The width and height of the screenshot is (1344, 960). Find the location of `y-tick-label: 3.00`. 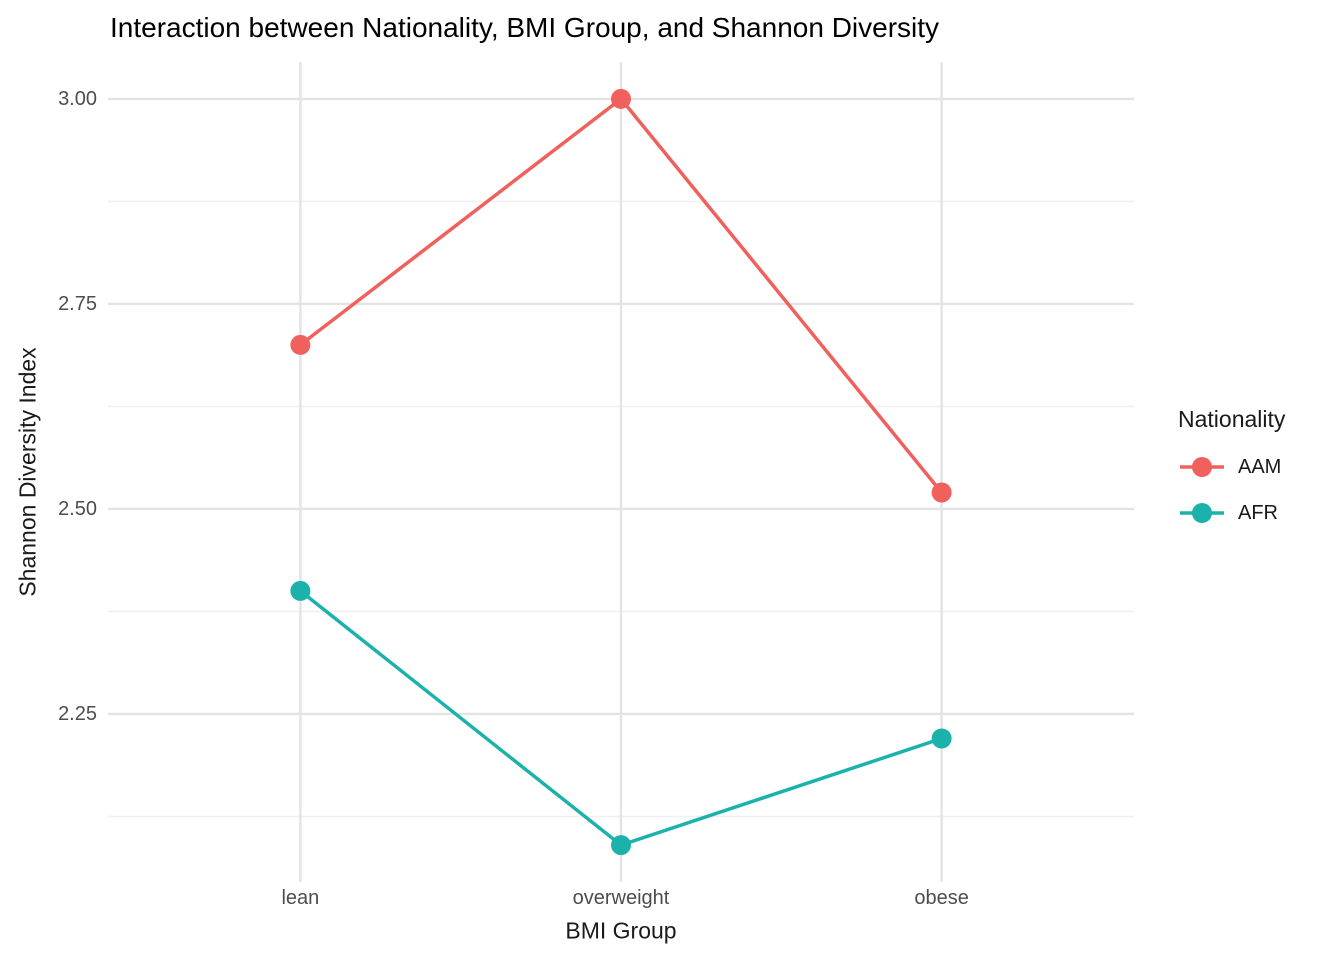

y-tick-label: 3.00 is located at coordinates (77, 98).